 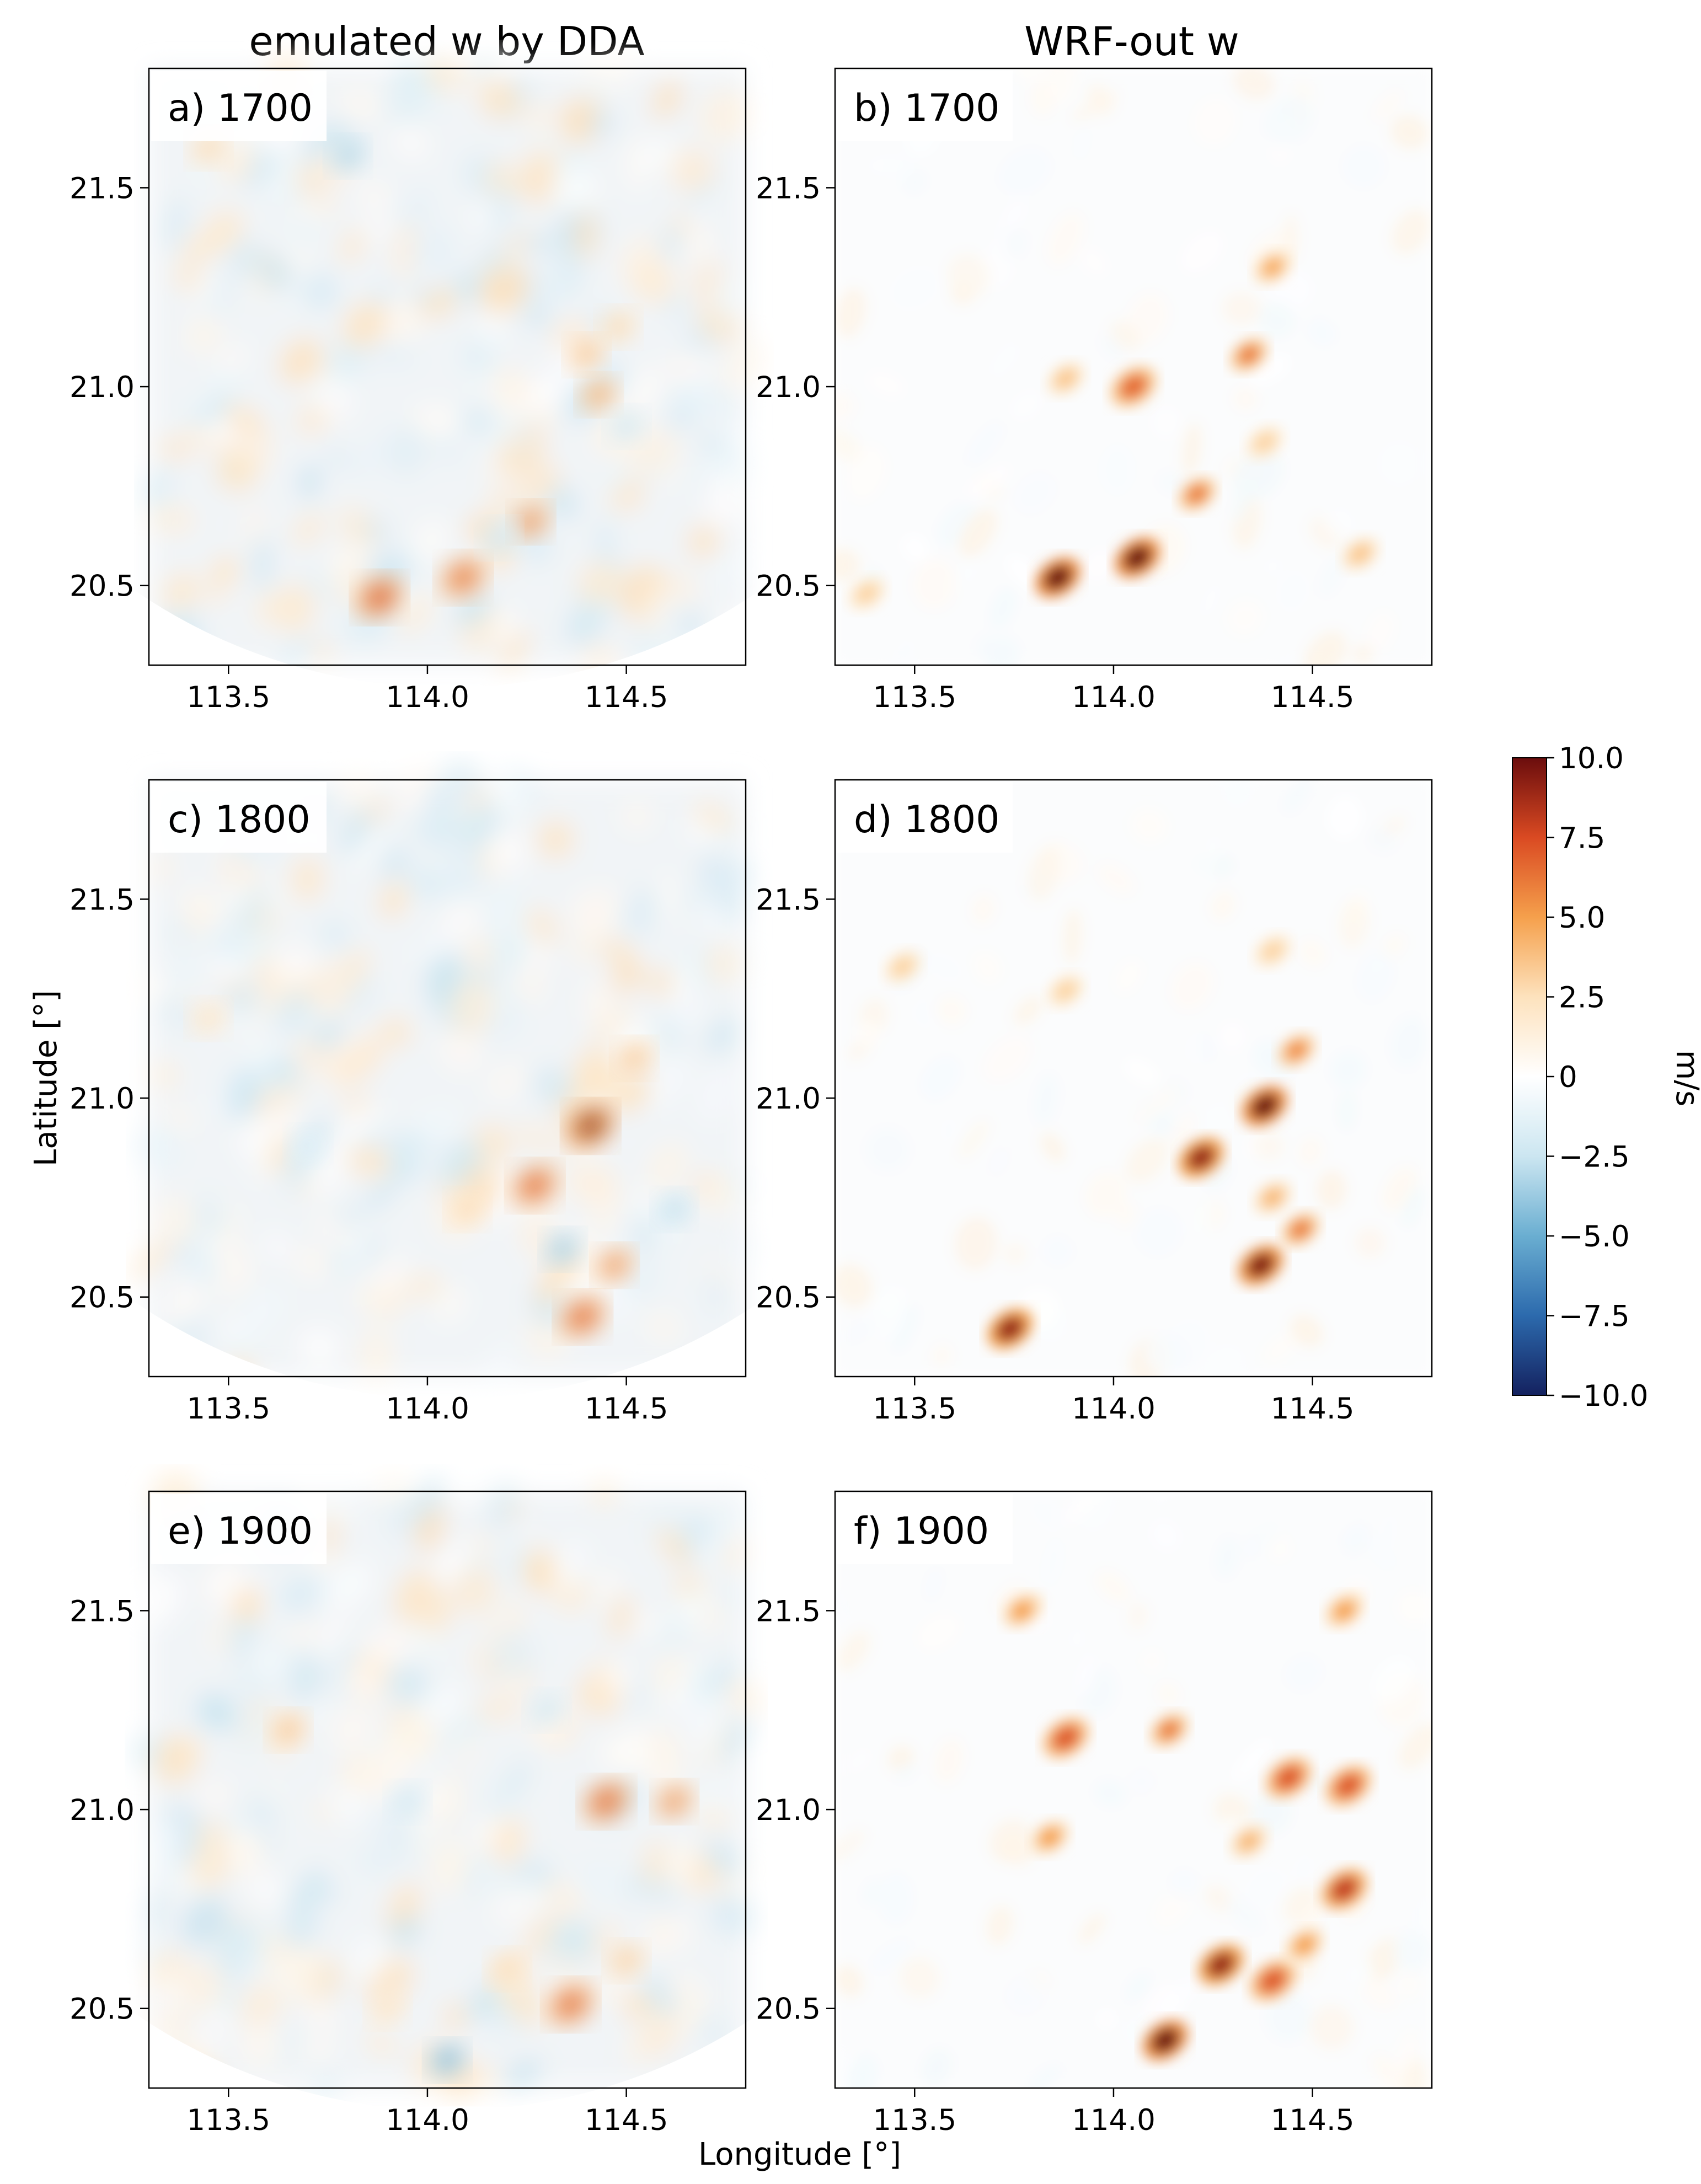 What do you see at coordinates (240, 1531) in the screenshot?
I see `panel-label: e) 1900` at bounding box center [240, 1531].